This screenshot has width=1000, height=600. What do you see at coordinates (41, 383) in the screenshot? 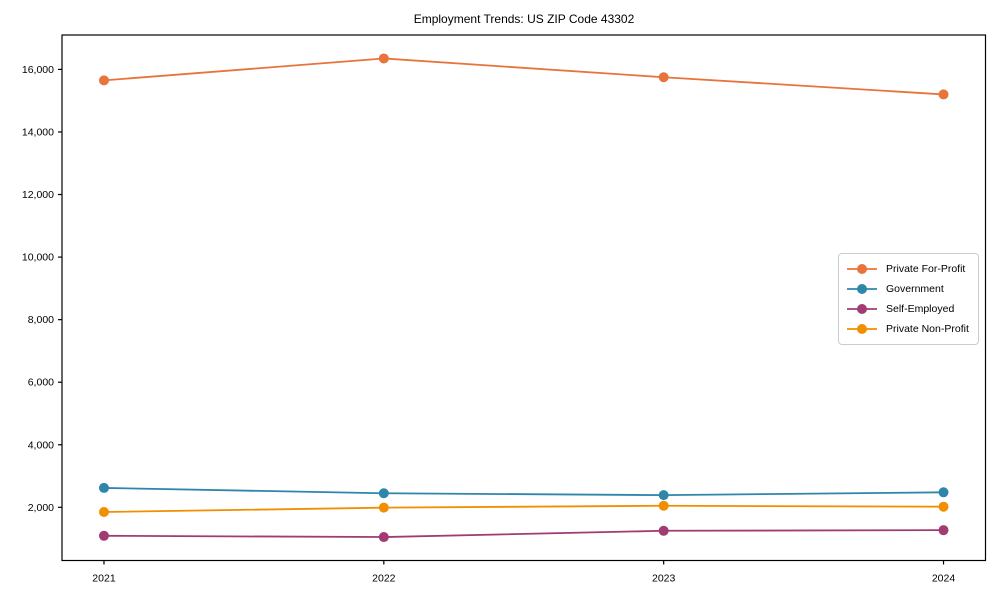
I see `y-axis-tick-label: 6,000` at bounding box center [41, 383].